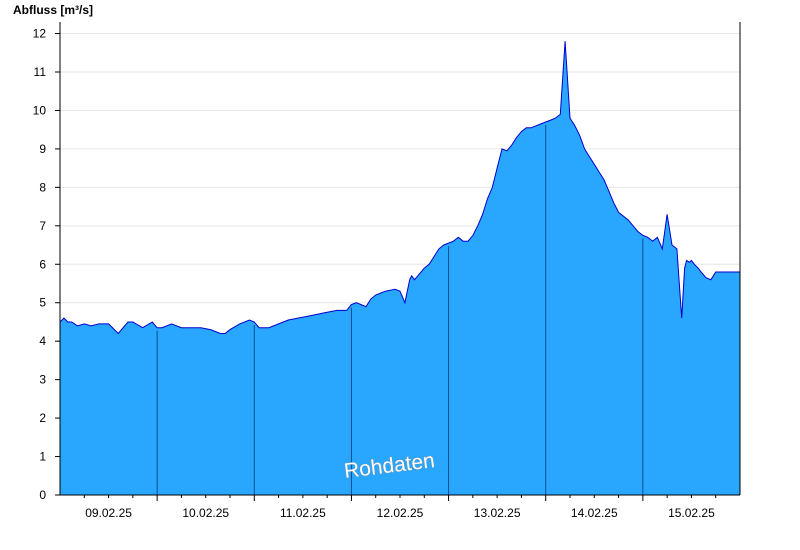 Image resolution: width=800 pixels, height=550 pixels. I want to click on y-tick-label: 3, so click(42, 380).